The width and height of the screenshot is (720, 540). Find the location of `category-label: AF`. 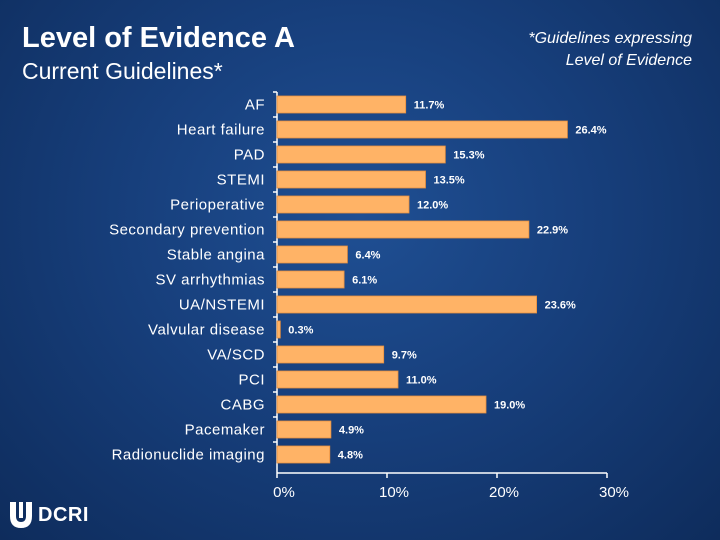

category-label: AF is located at coordinates (255, 105).